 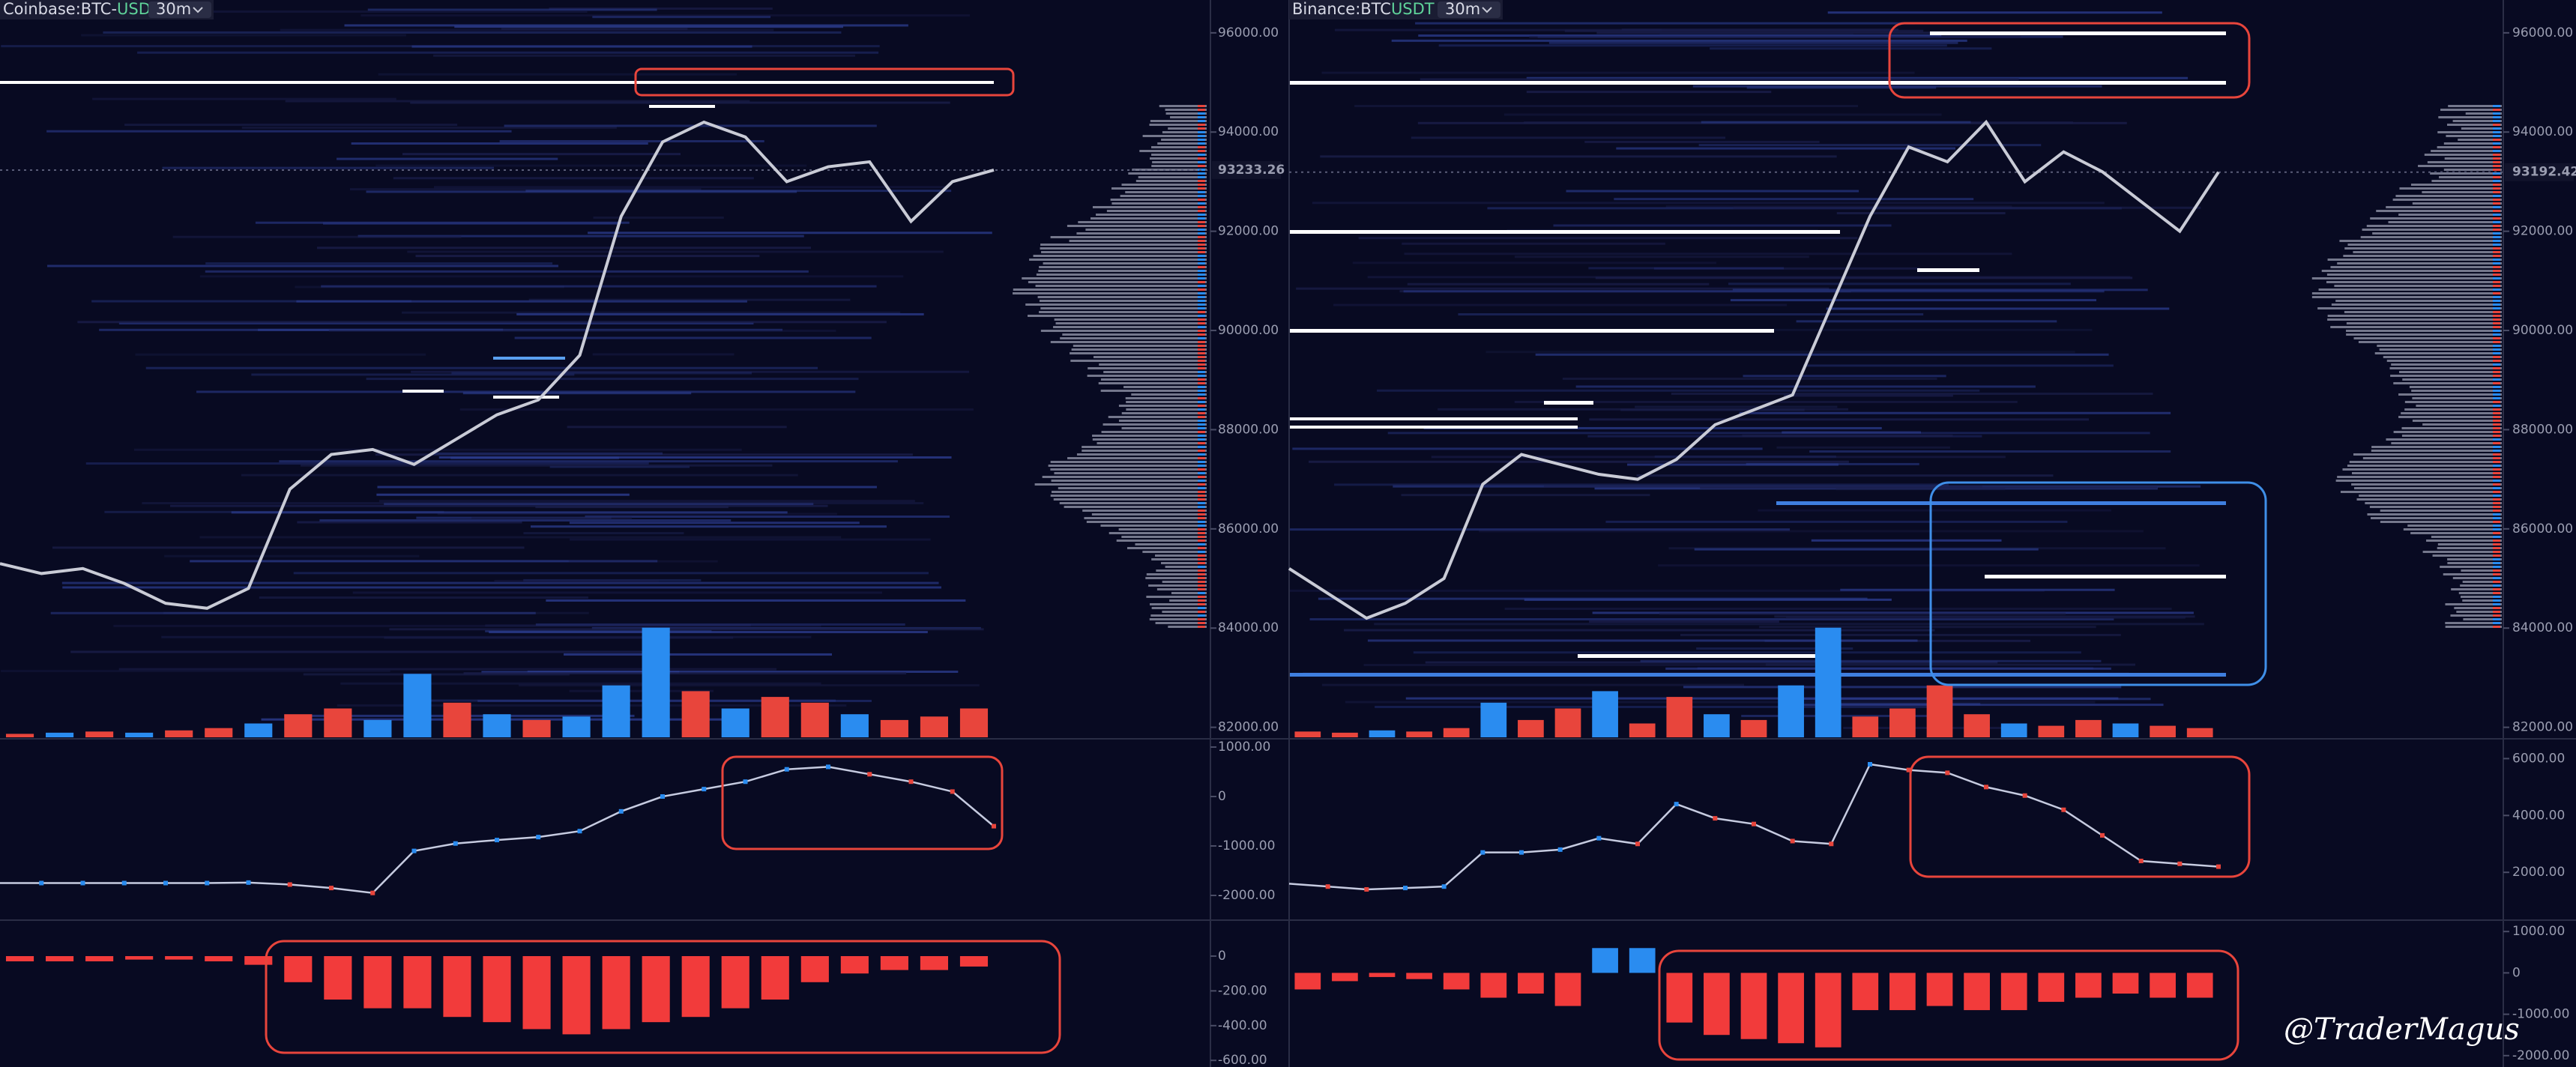 What do you see at coordinates (134, 9) in the screenshot?
I see `quote-currency: USD` at bounding box center [134, 9].